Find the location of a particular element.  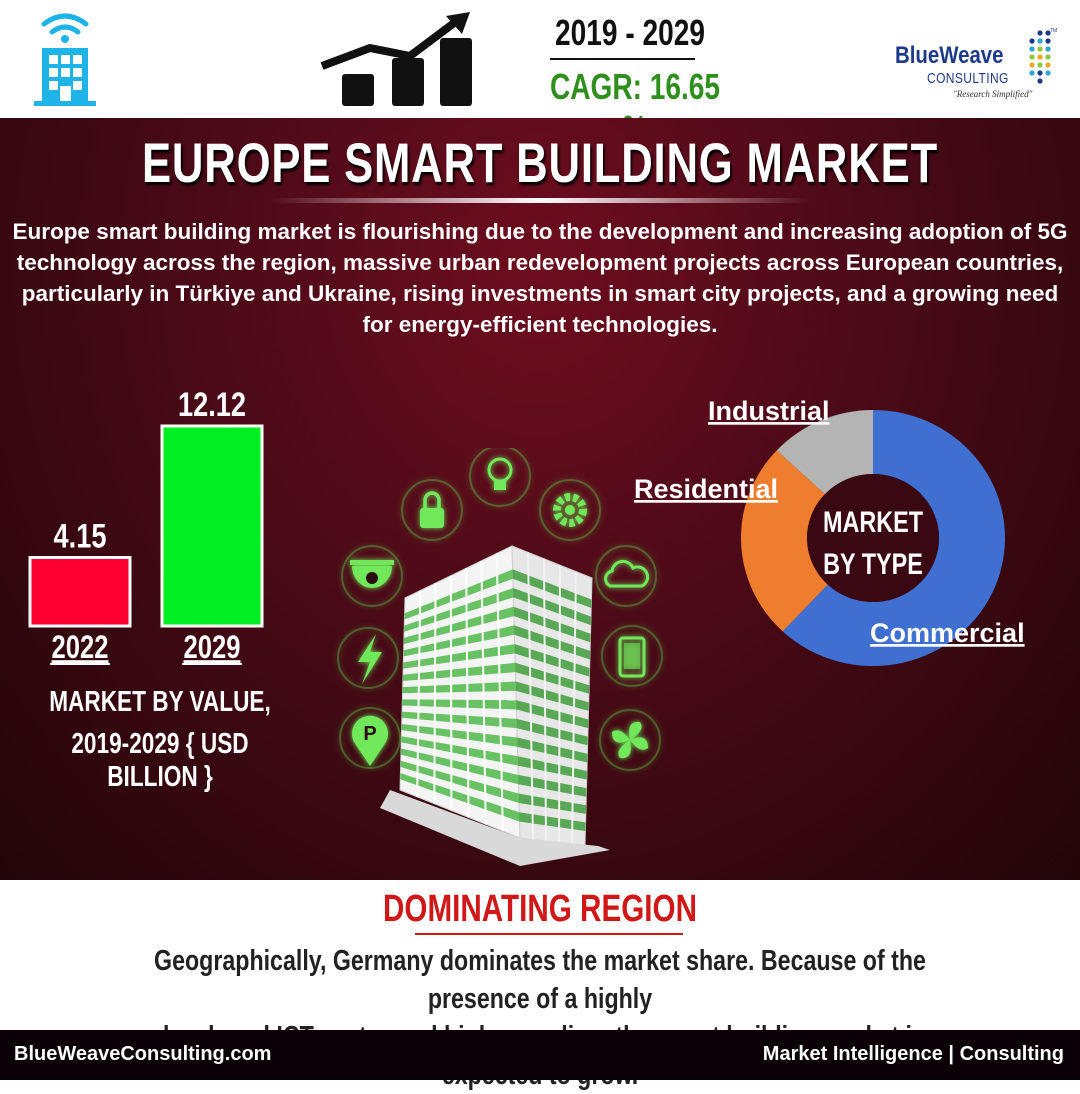

parking-icon: P is located at coordinates (370, 738).